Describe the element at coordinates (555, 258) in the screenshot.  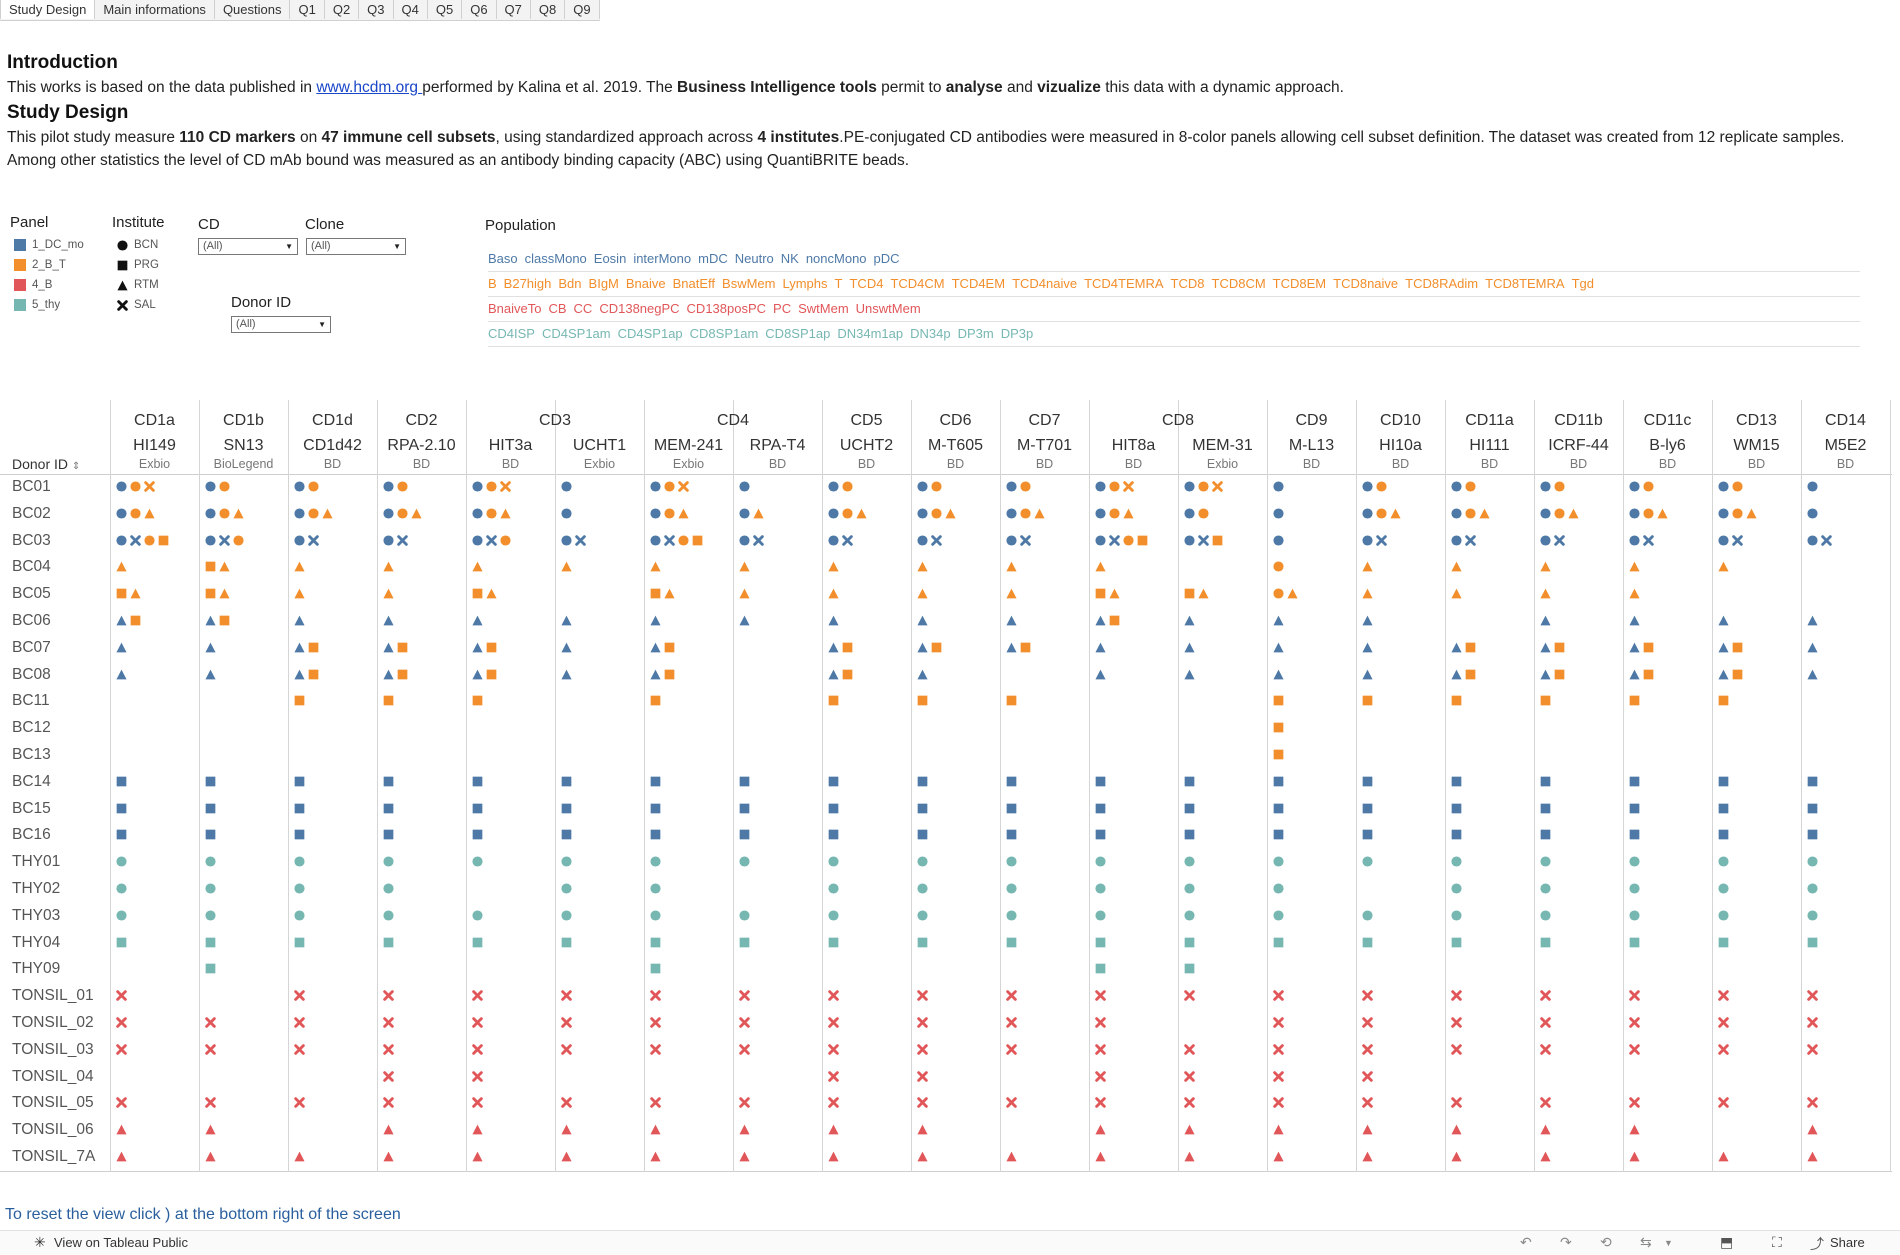
I see `population-item: classMono` at that location.